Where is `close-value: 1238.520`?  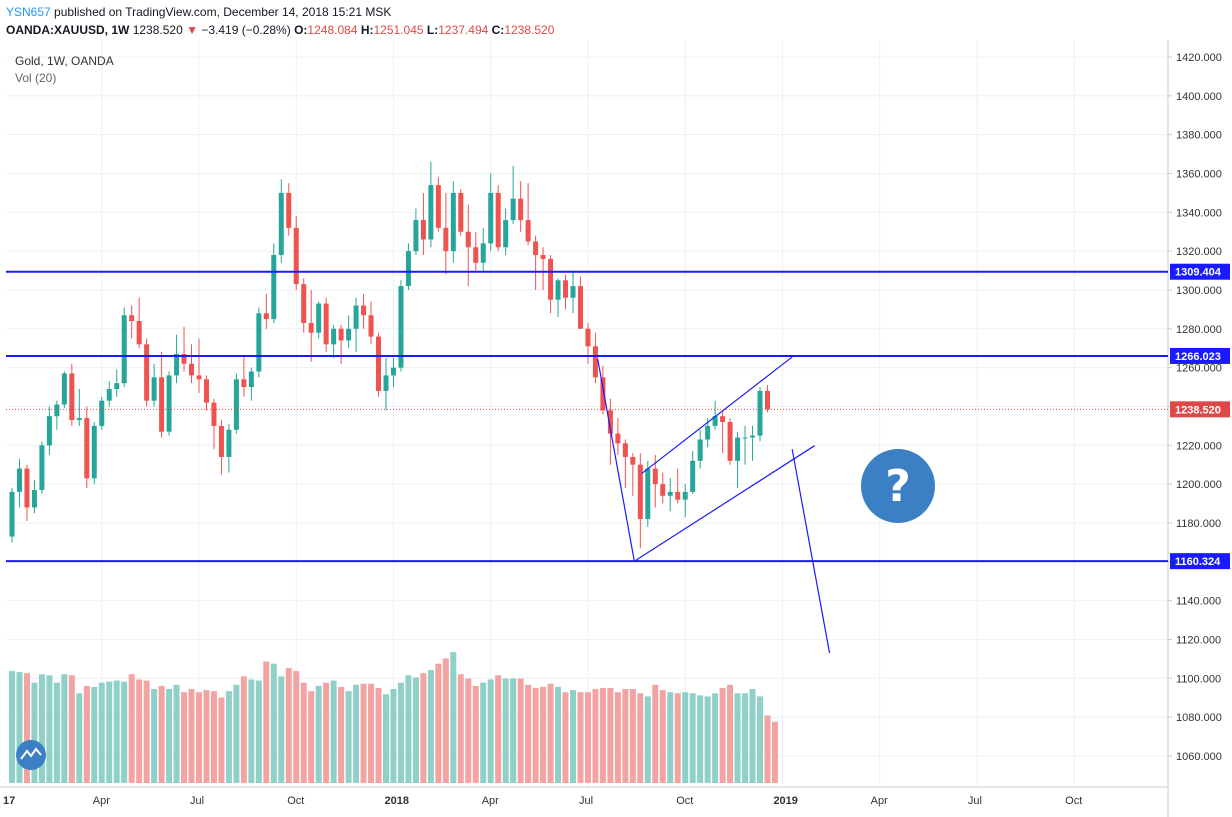 close-value: 1238.520 is located at coordinates (529, 30).